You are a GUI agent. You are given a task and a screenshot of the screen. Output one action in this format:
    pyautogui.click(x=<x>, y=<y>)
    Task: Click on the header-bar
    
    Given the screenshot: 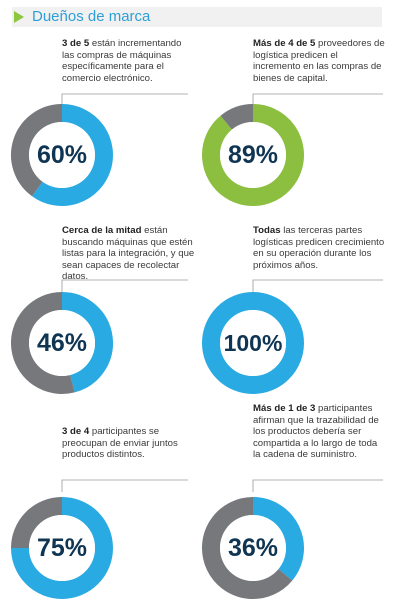 What is the action you would take?
    pyautogui.click(x=197, y=17)
    